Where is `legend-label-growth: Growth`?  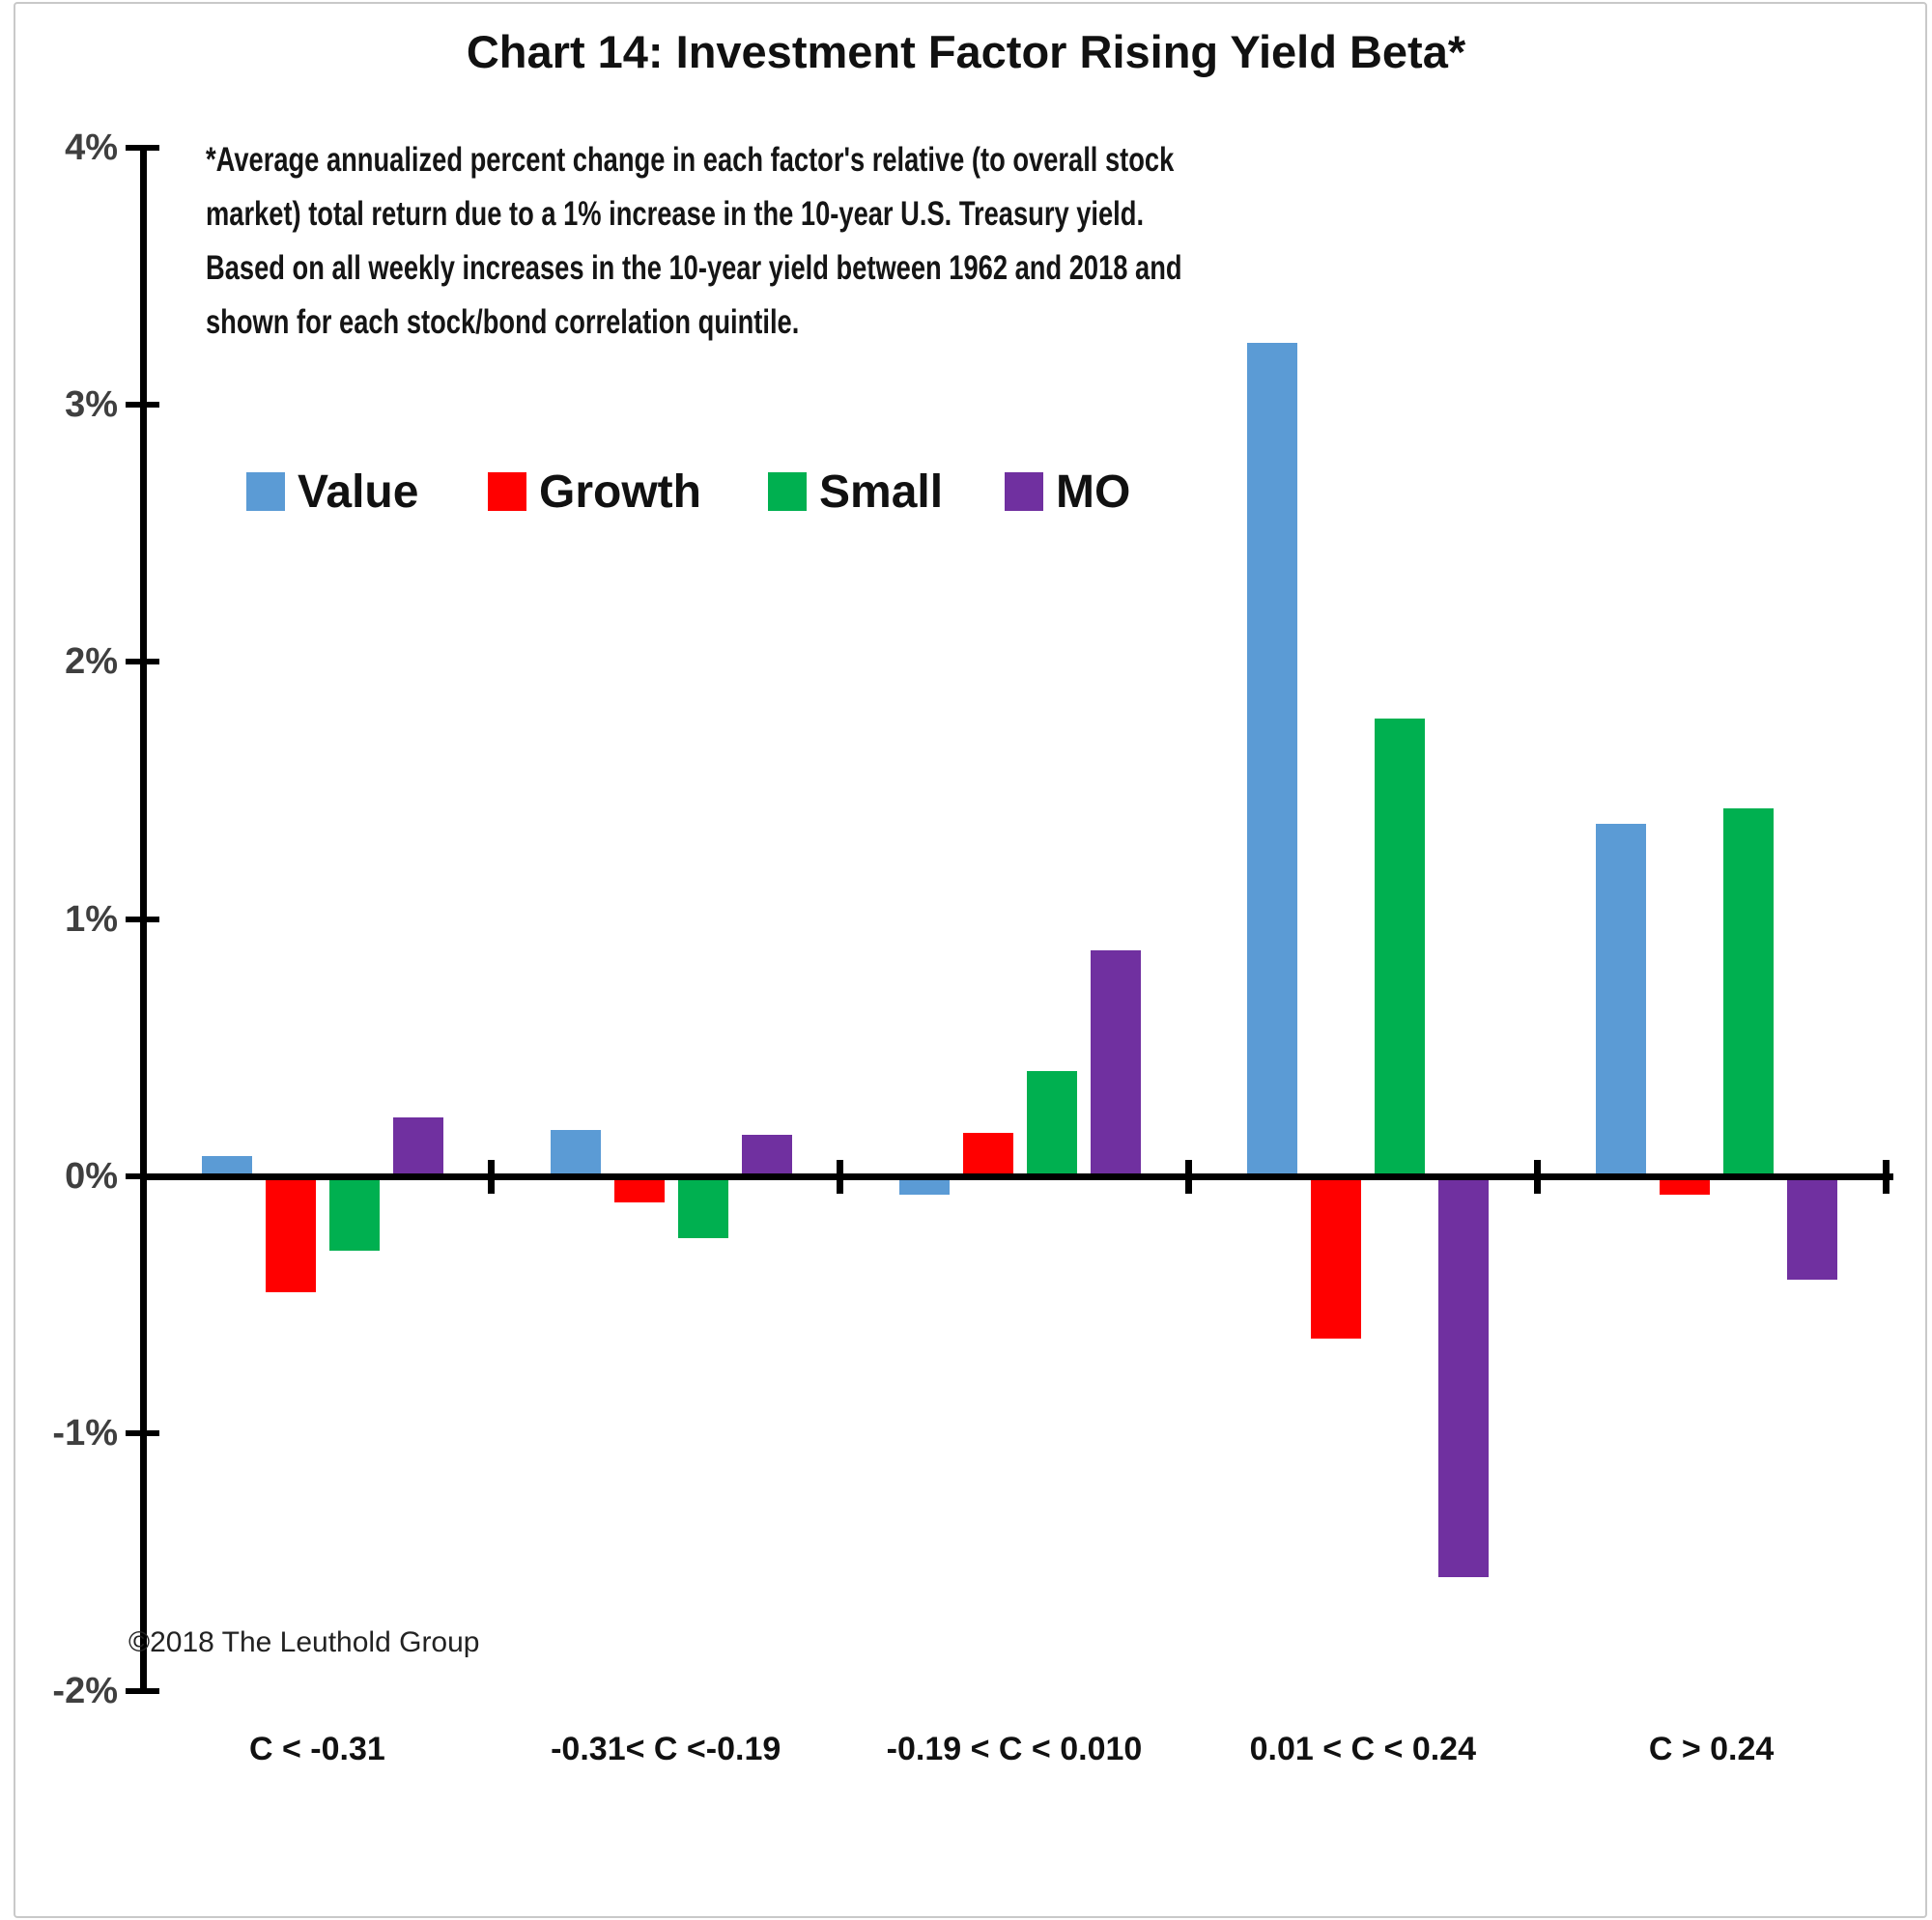
legend-label-growth: Growth is located at coordinates (620, 492).